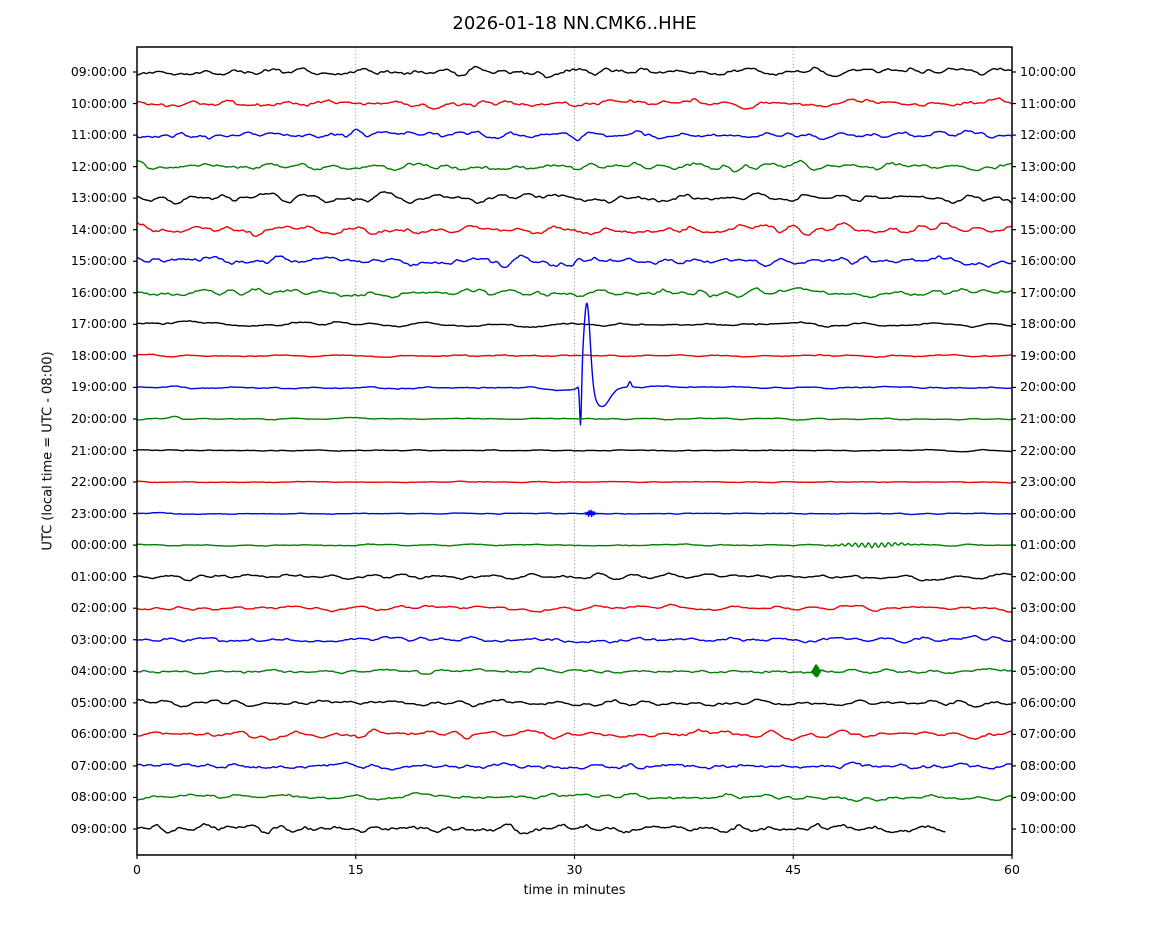 This screenshot has width=1150, height=950. I want to click on right-time-label: 08:00:00, so click(1048, 765).